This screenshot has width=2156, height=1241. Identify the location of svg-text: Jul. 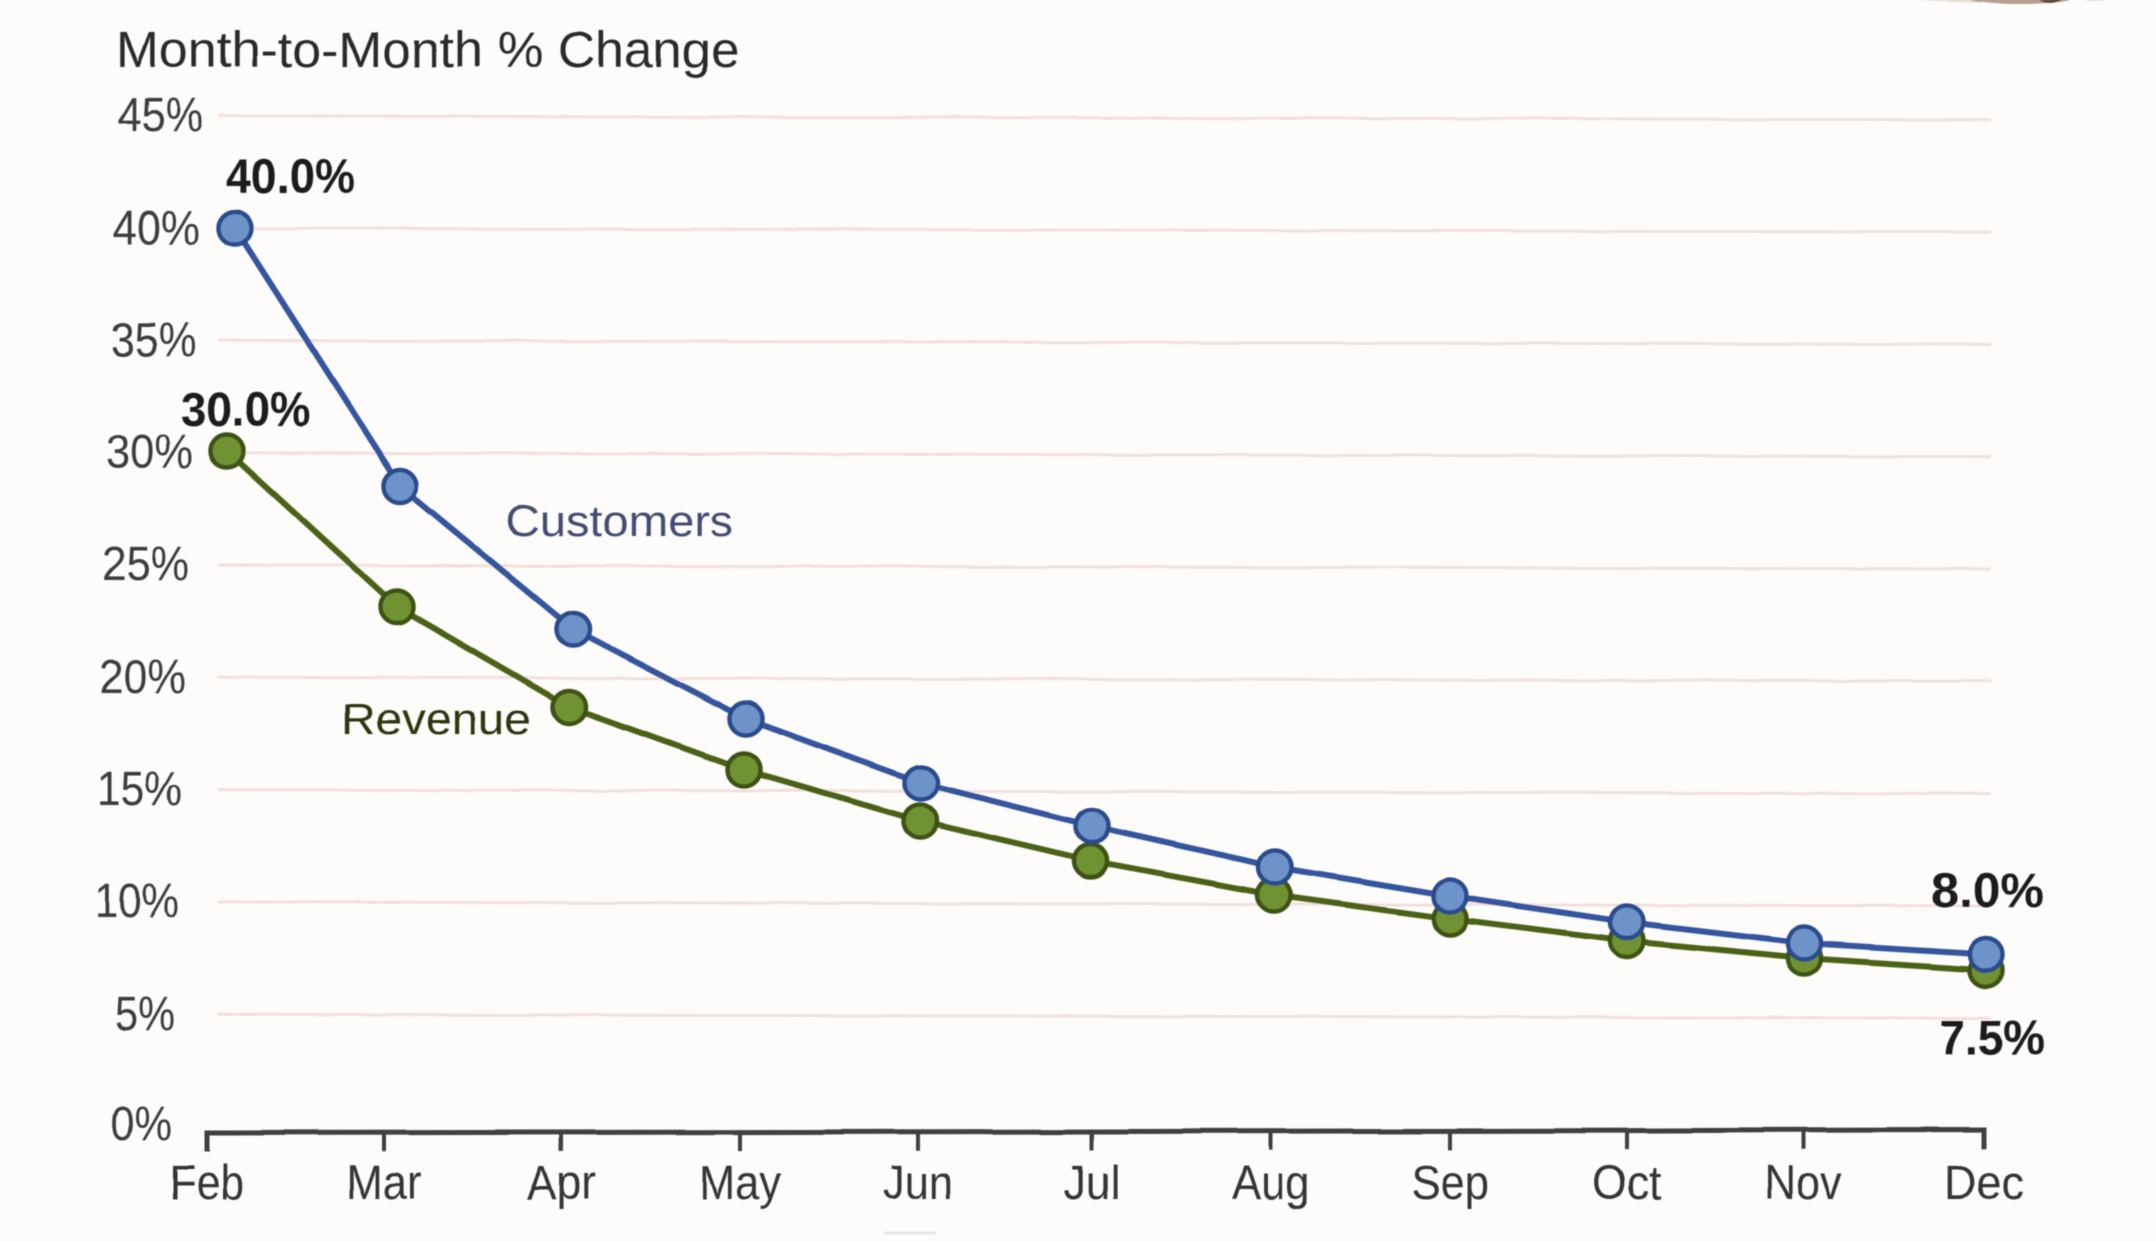
(1092, 1183).